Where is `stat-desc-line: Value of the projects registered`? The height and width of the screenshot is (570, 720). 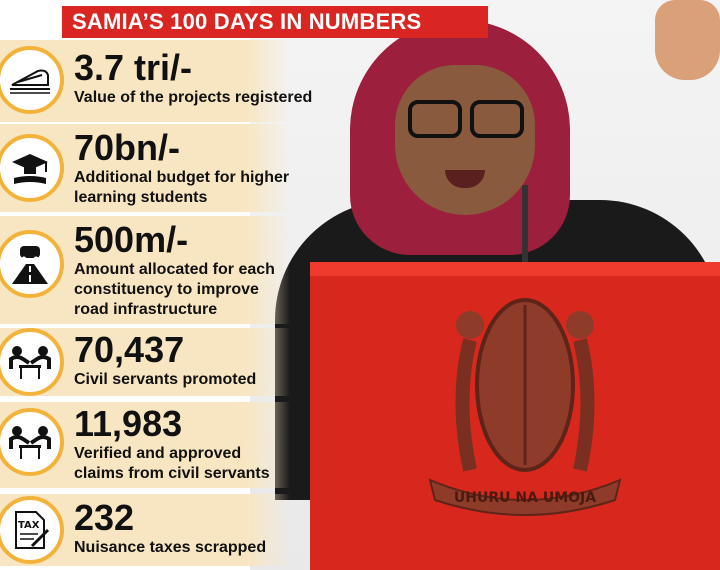
stat-desc-line: Value of the projects registered is located at coordinates (193, 97).